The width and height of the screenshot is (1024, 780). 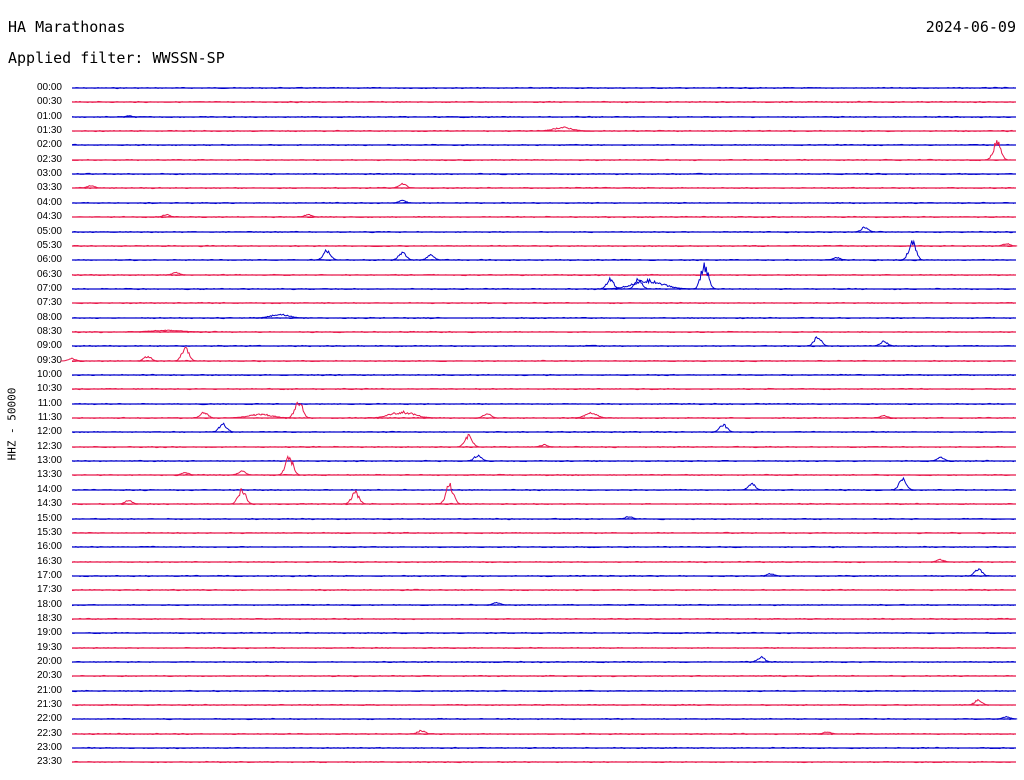 I want to click on time-label: 22:00, so click(x=49, y=719).